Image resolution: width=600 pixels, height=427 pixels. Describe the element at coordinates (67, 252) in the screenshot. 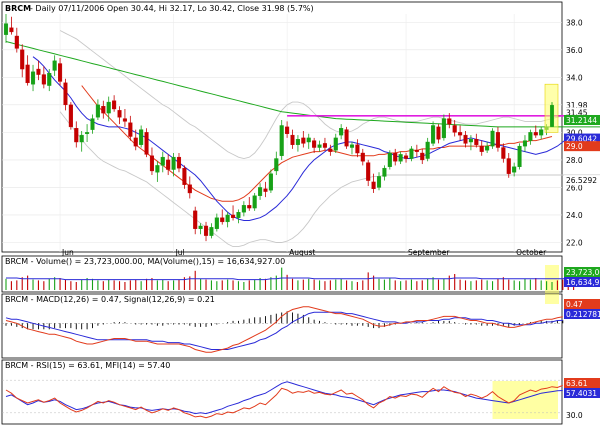

I see `x-label-0: Jun` at that location.